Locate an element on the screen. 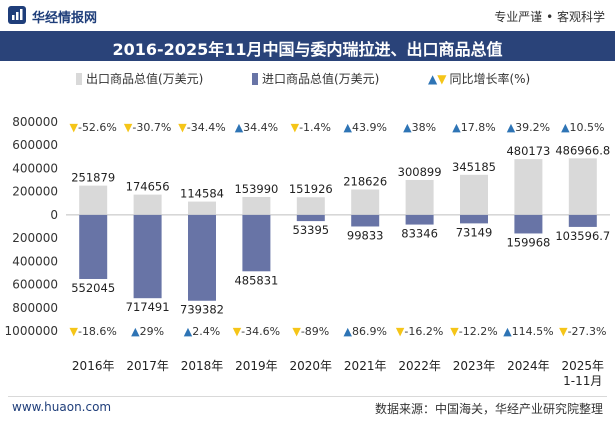  import-value-label: 53395 is located at coordinates (311, 230).